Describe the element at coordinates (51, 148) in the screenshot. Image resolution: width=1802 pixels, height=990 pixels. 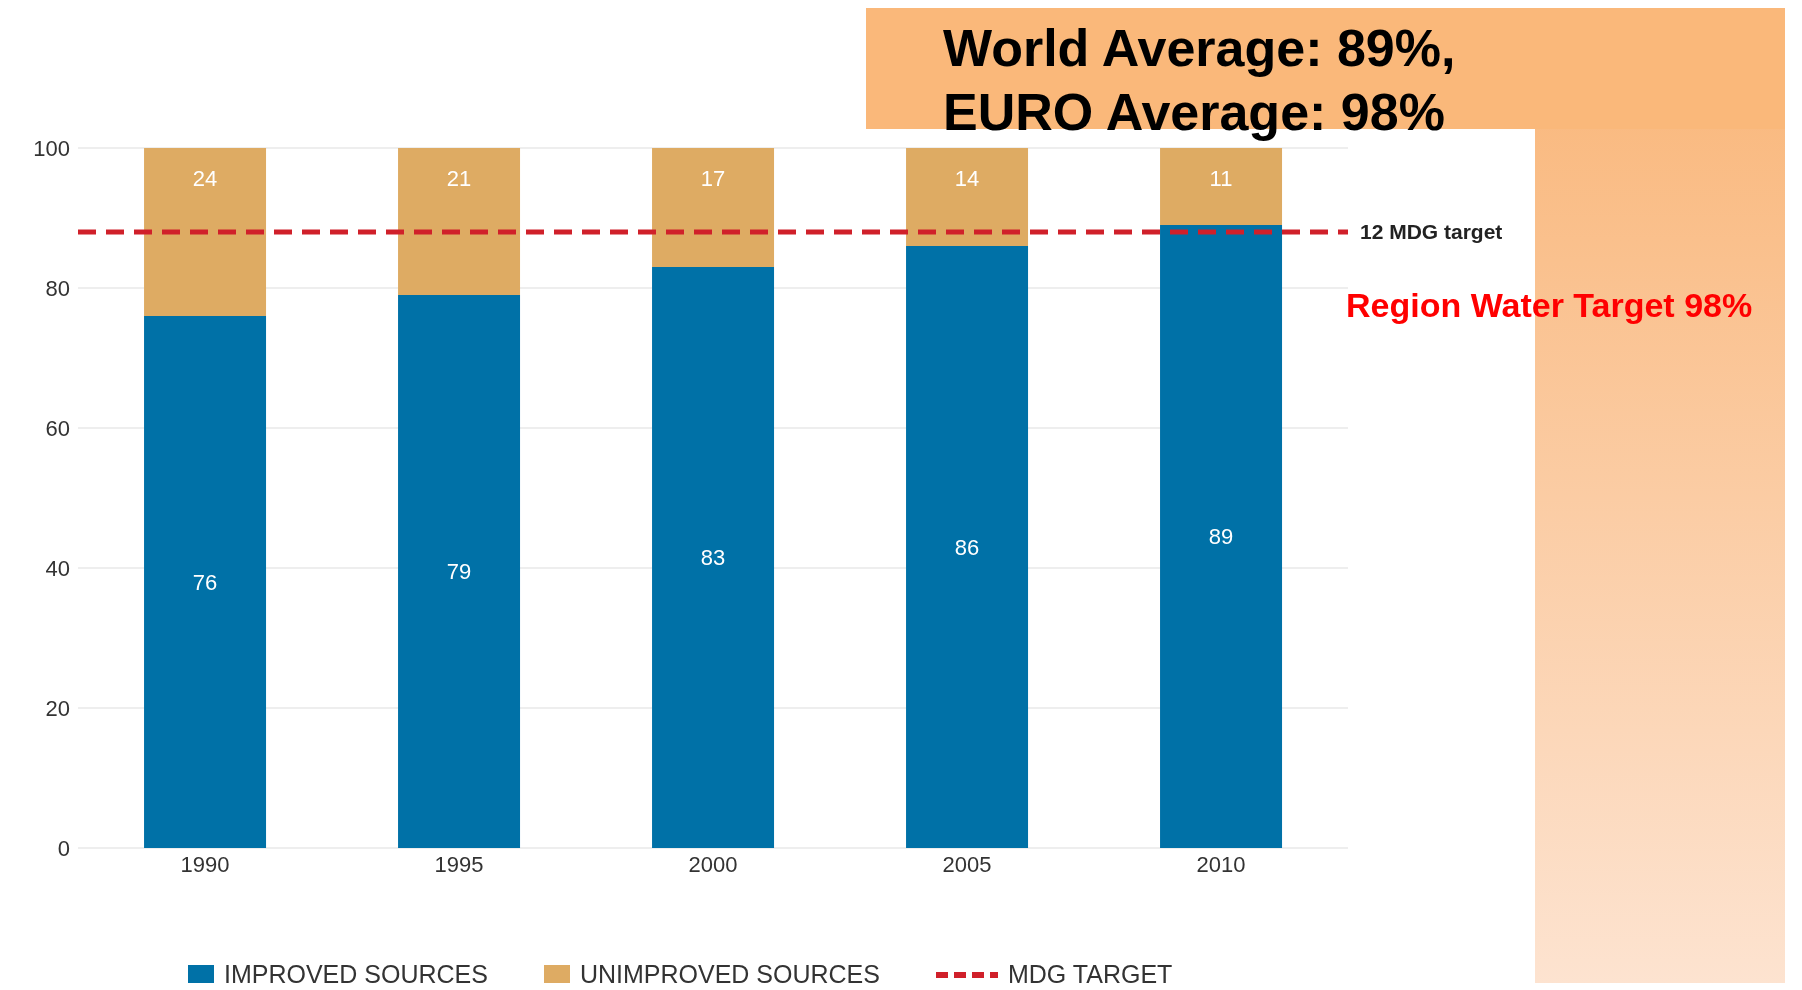
I see `y-tick-label: 100` at that location.